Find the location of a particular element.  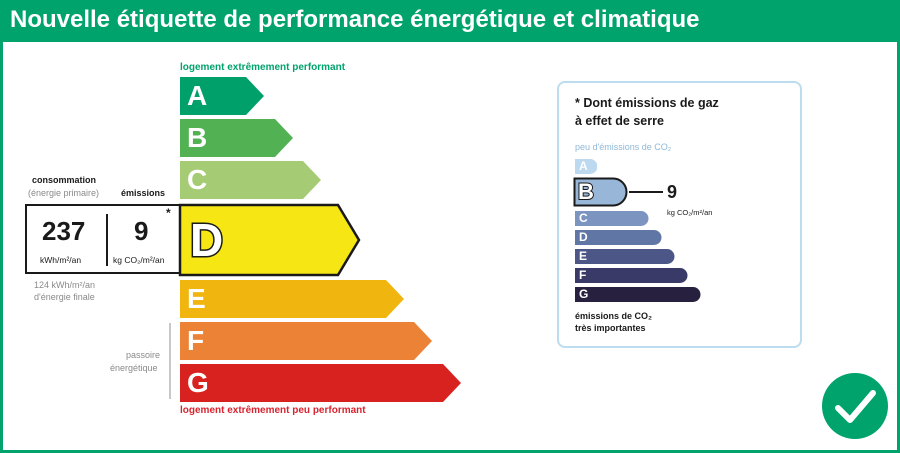

final-energy-label: d'énergie finale is located at coordinates (64, 297).